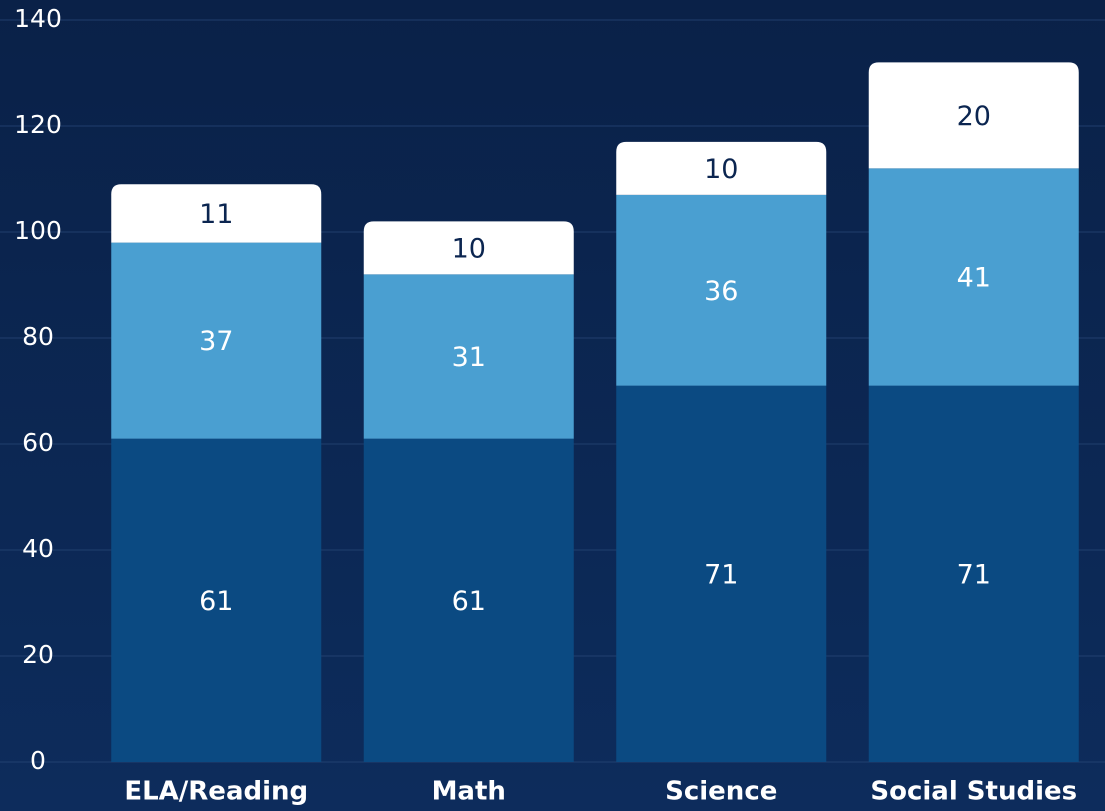  I want to click on value-label: 20, so click(974, 116).